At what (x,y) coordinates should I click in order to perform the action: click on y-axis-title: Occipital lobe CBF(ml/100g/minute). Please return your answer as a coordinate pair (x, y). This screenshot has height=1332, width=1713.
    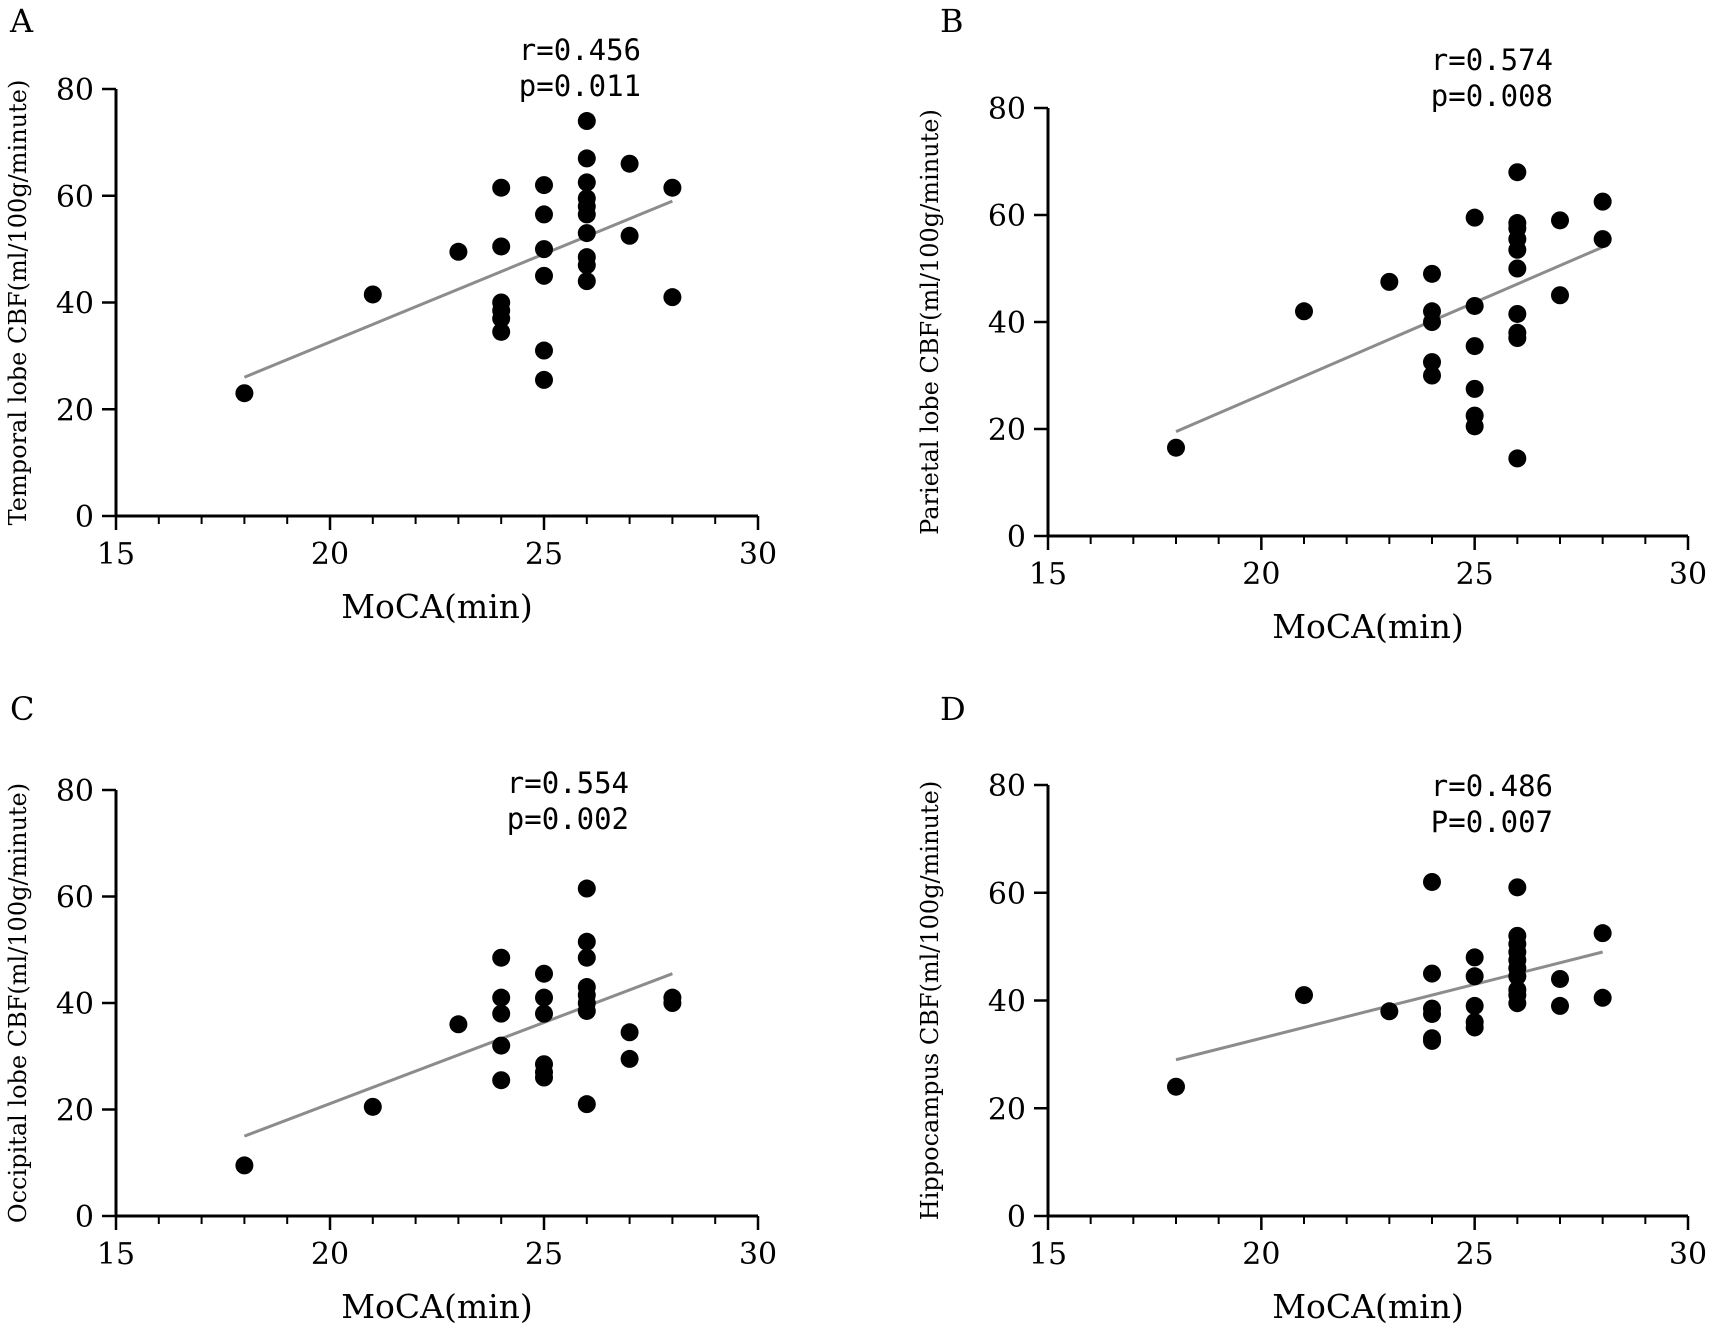
    Looking at the image, I should click on (18, 1003).